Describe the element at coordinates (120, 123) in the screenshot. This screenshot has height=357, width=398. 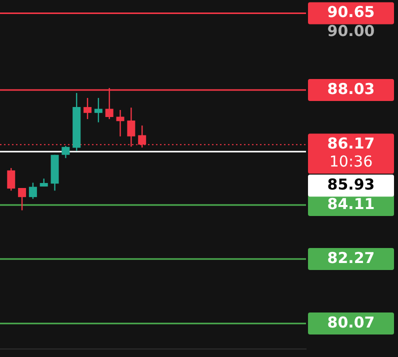
I see `candlestick` at that location.